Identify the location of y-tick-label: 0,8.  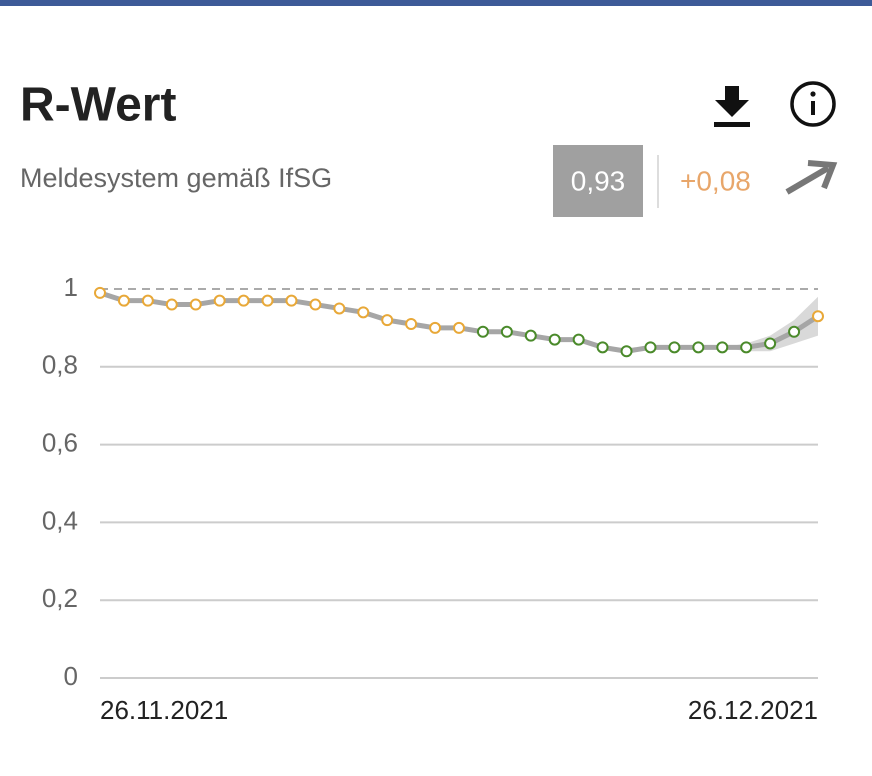
(60, 365).